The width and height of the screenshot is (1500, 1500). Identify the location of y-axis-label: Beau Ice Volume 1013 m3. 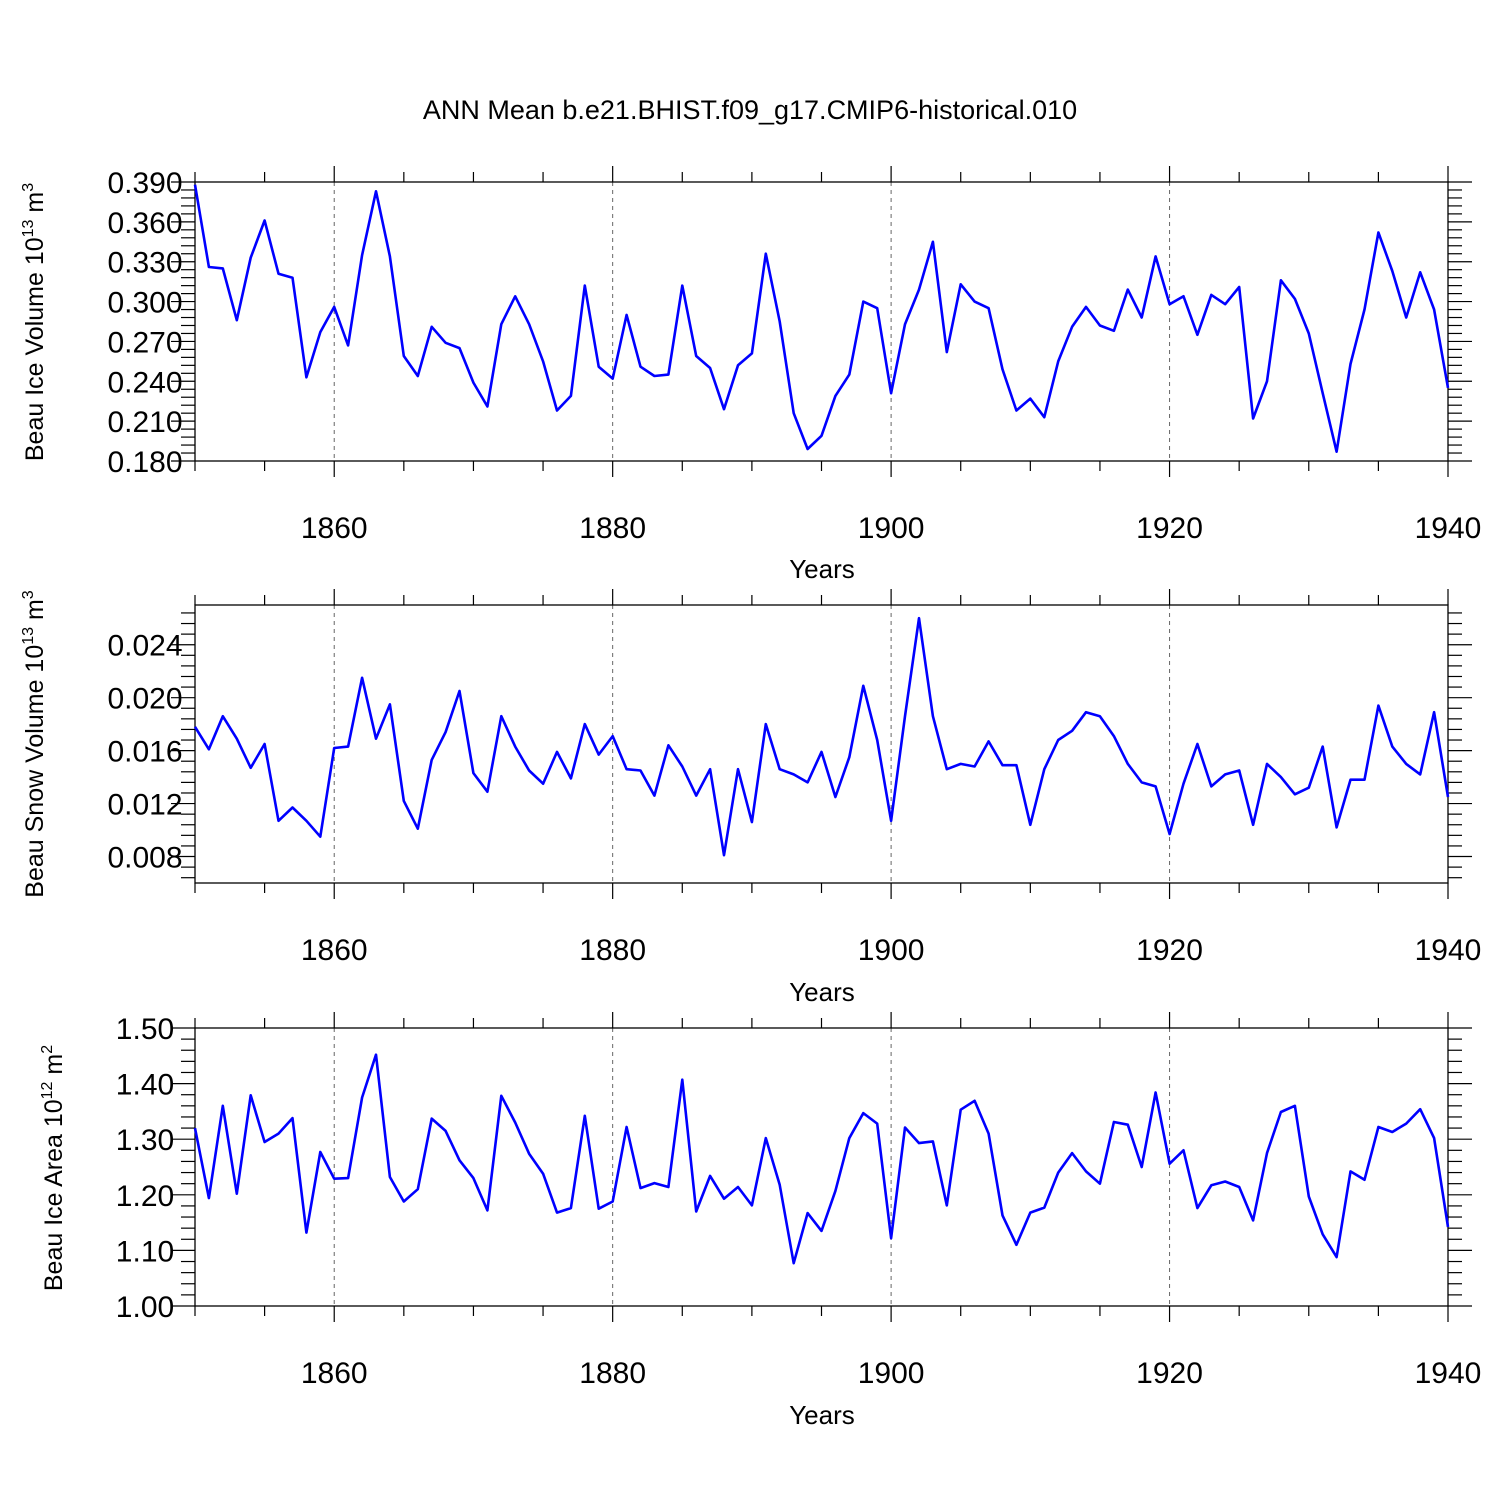
(34, 322).